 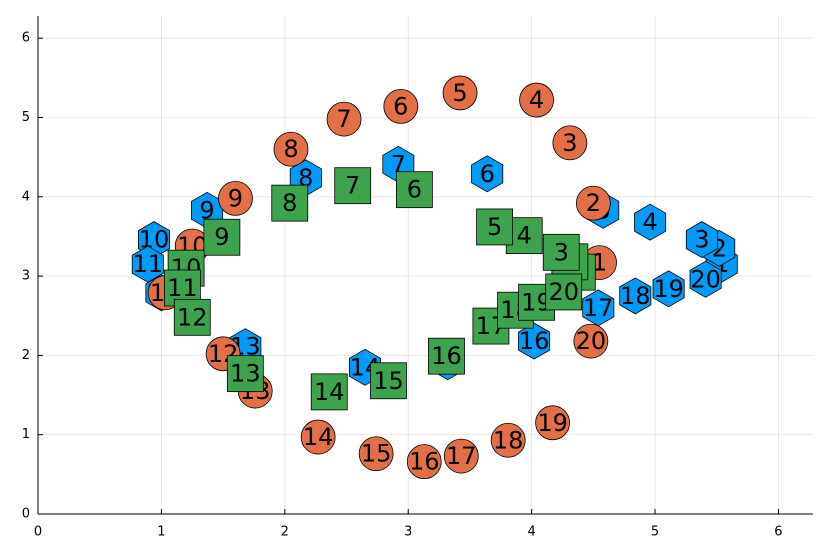 I want to click on x-tick-label: 0, so click(x=38, y=532).